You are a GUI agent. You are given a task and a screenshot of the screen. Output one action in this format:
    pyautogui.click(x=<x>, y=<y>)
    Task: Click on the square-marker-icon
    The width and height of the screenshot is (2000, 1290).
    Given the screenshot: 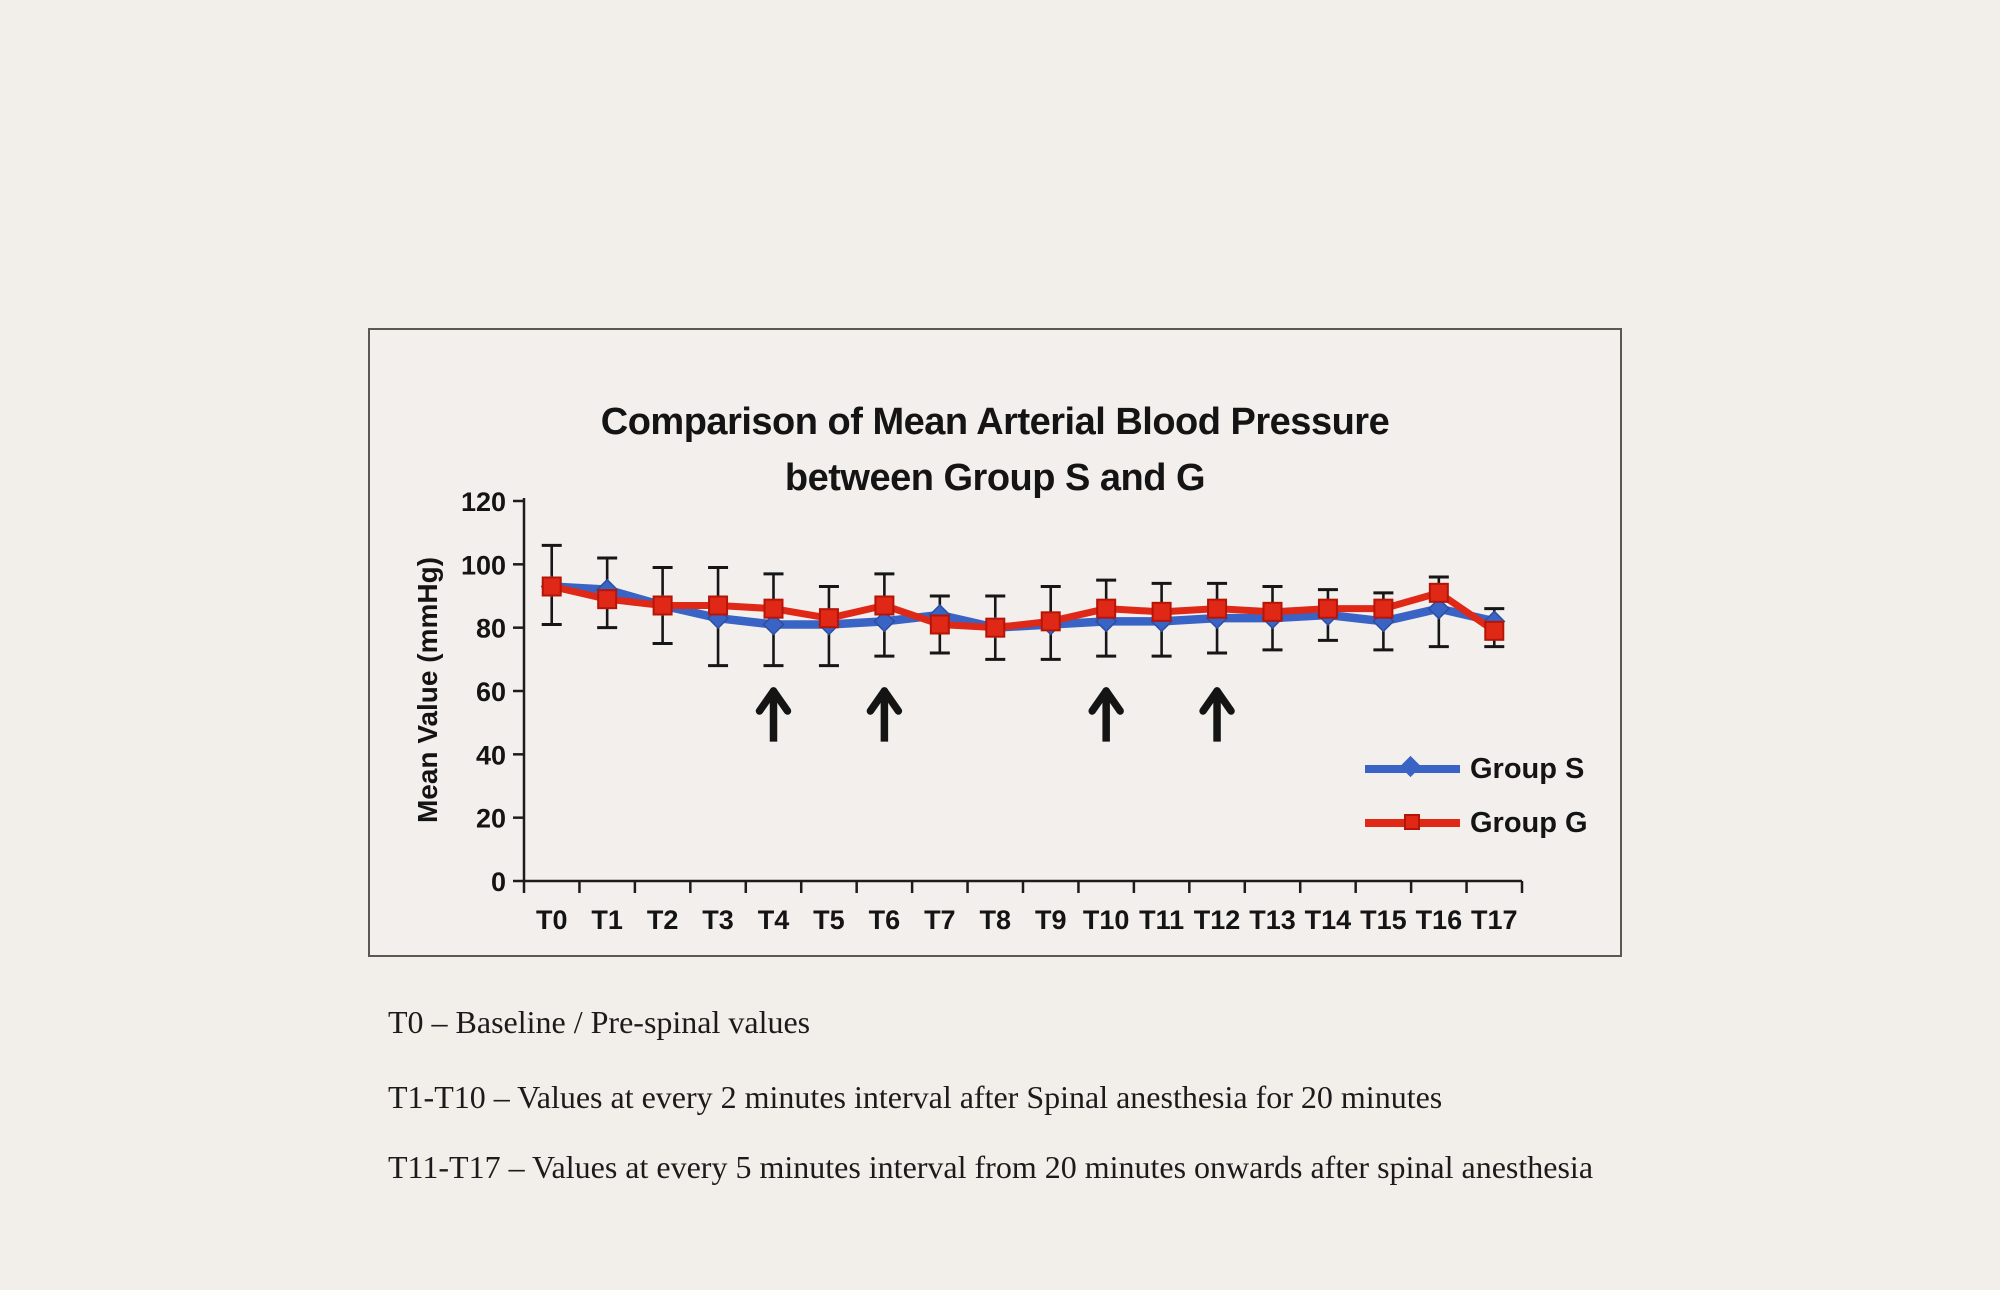 What is the action you would take?
    pyautogui.click(x=1412, y=822)
    